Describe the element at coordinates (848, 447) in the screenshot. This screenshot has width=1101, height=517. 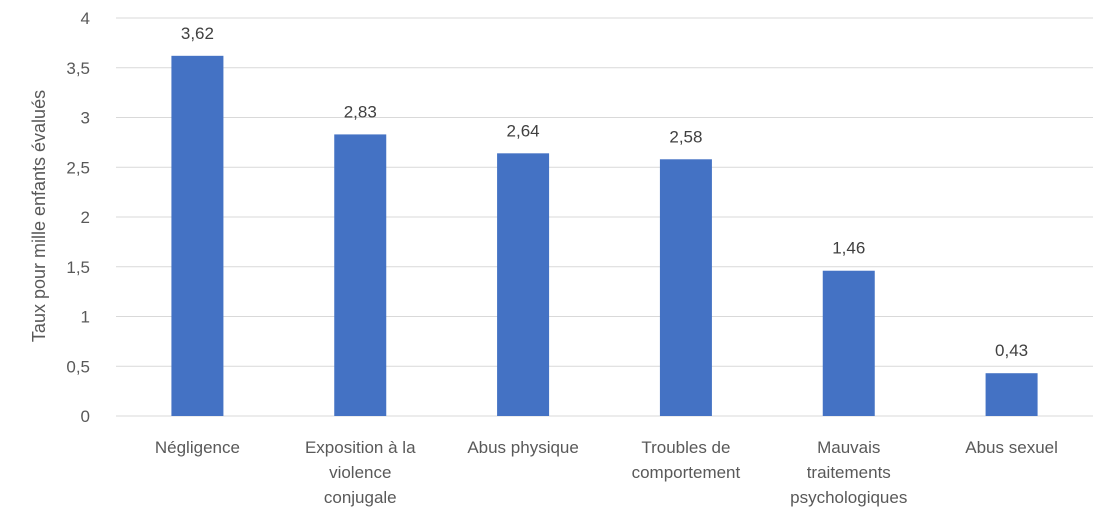
I see `x-category-label: Mauvais` at that location.